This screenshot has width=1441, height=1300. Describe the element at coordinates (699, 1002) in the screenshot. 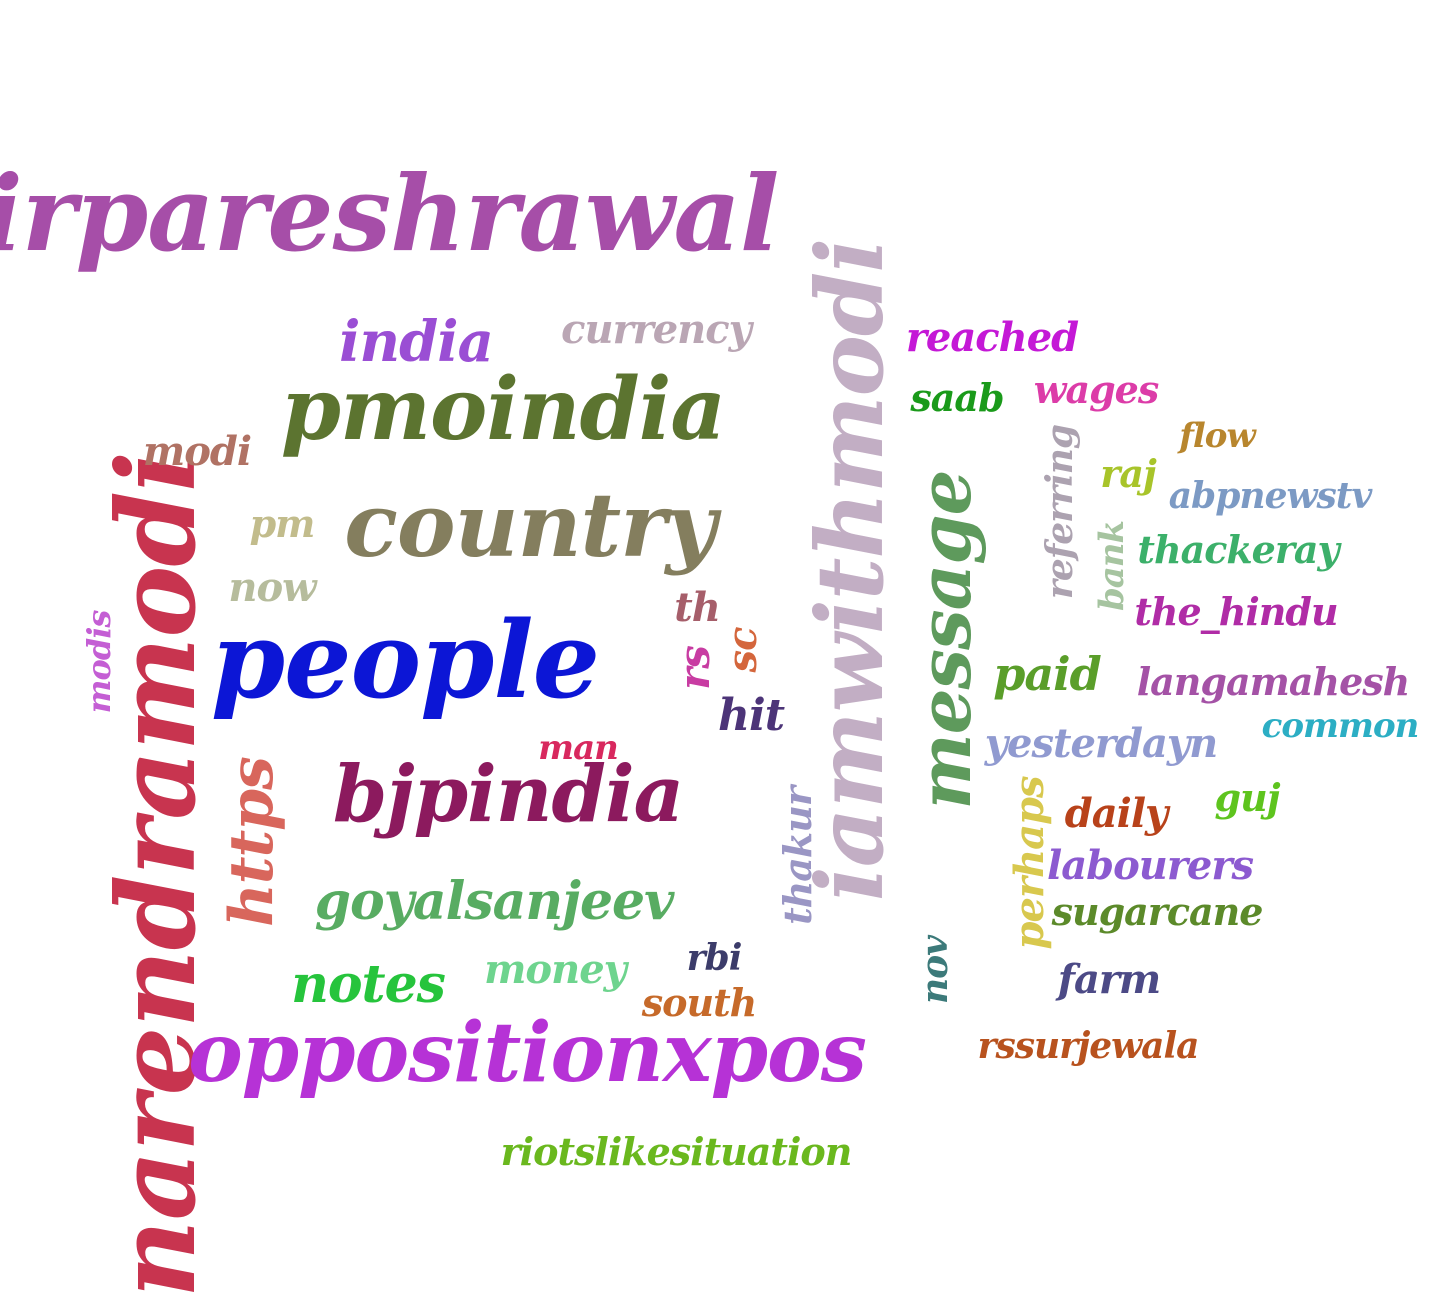

I see `word-south: south` at that location.